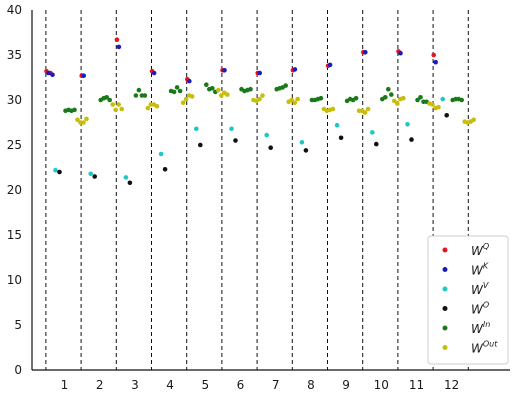  Describe the element at coordinates (468, 300) in the screenshot. I see `legend: WQ WK WV WO WIn WOut` at that location.